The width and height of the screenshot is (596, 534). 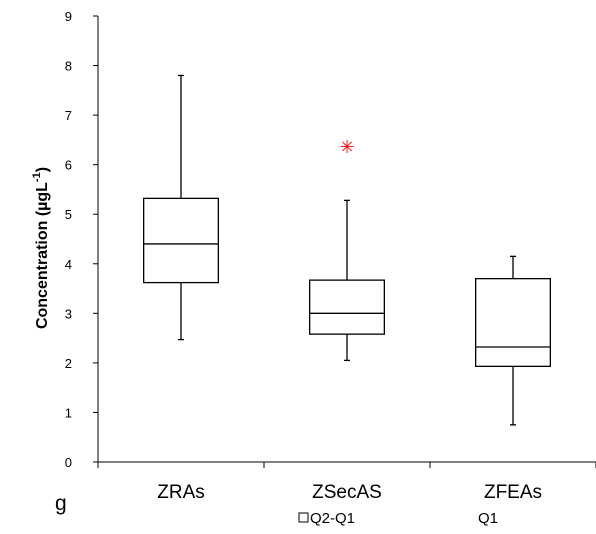 I want to click on x-category-label: ZRAs, so click(x=181, y=492).